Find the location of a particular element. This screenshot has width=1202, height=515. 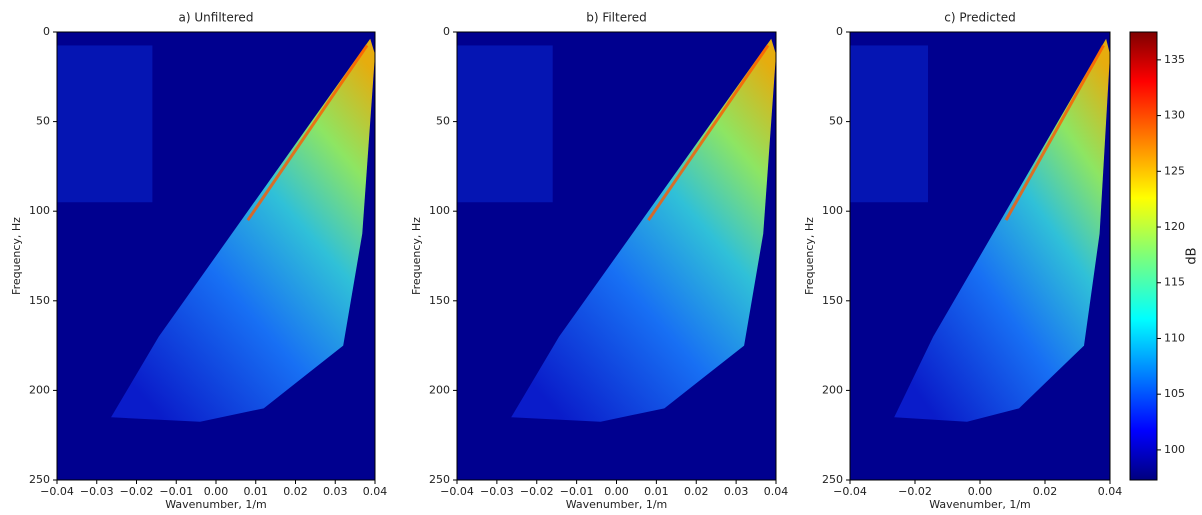

colorbar-tick-label: 120 is located at coordinates (1174, 226).